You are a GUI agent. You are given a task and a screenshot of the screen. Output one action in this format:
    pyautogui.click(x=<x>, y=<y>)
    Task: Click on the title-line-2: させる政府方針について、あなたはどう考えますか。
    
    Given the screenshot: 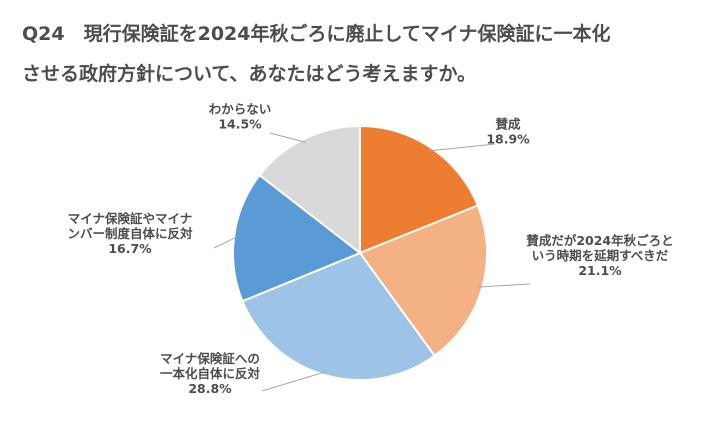 What is the action you would take?
    pyautogui.click(x=249, y=74)
    